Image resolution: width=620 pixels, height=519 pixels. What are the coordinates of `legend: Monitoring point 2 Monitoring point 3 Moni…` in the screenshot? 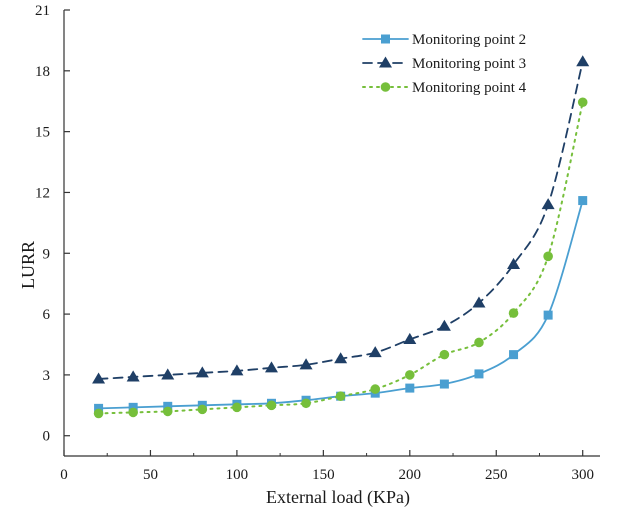 It's located at (444, 64).